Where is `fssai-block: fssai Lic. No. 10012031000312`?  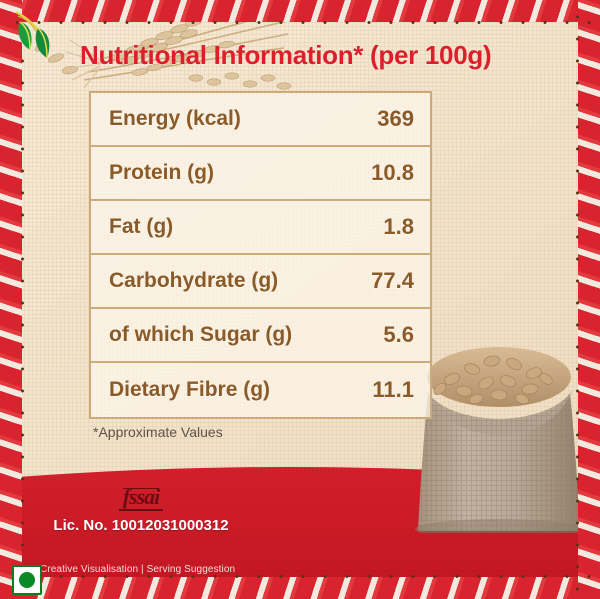 fssai-block: fssai Lic. No. 10012031000312 is located at coordinates (141, 510).